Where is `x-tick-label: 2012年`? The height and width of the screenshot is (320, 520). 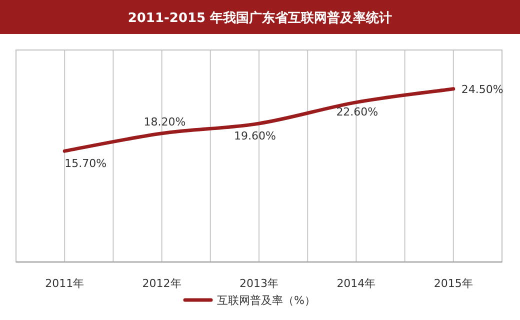 x-tick-label: 2012年 is located at coordinates (162, 283).